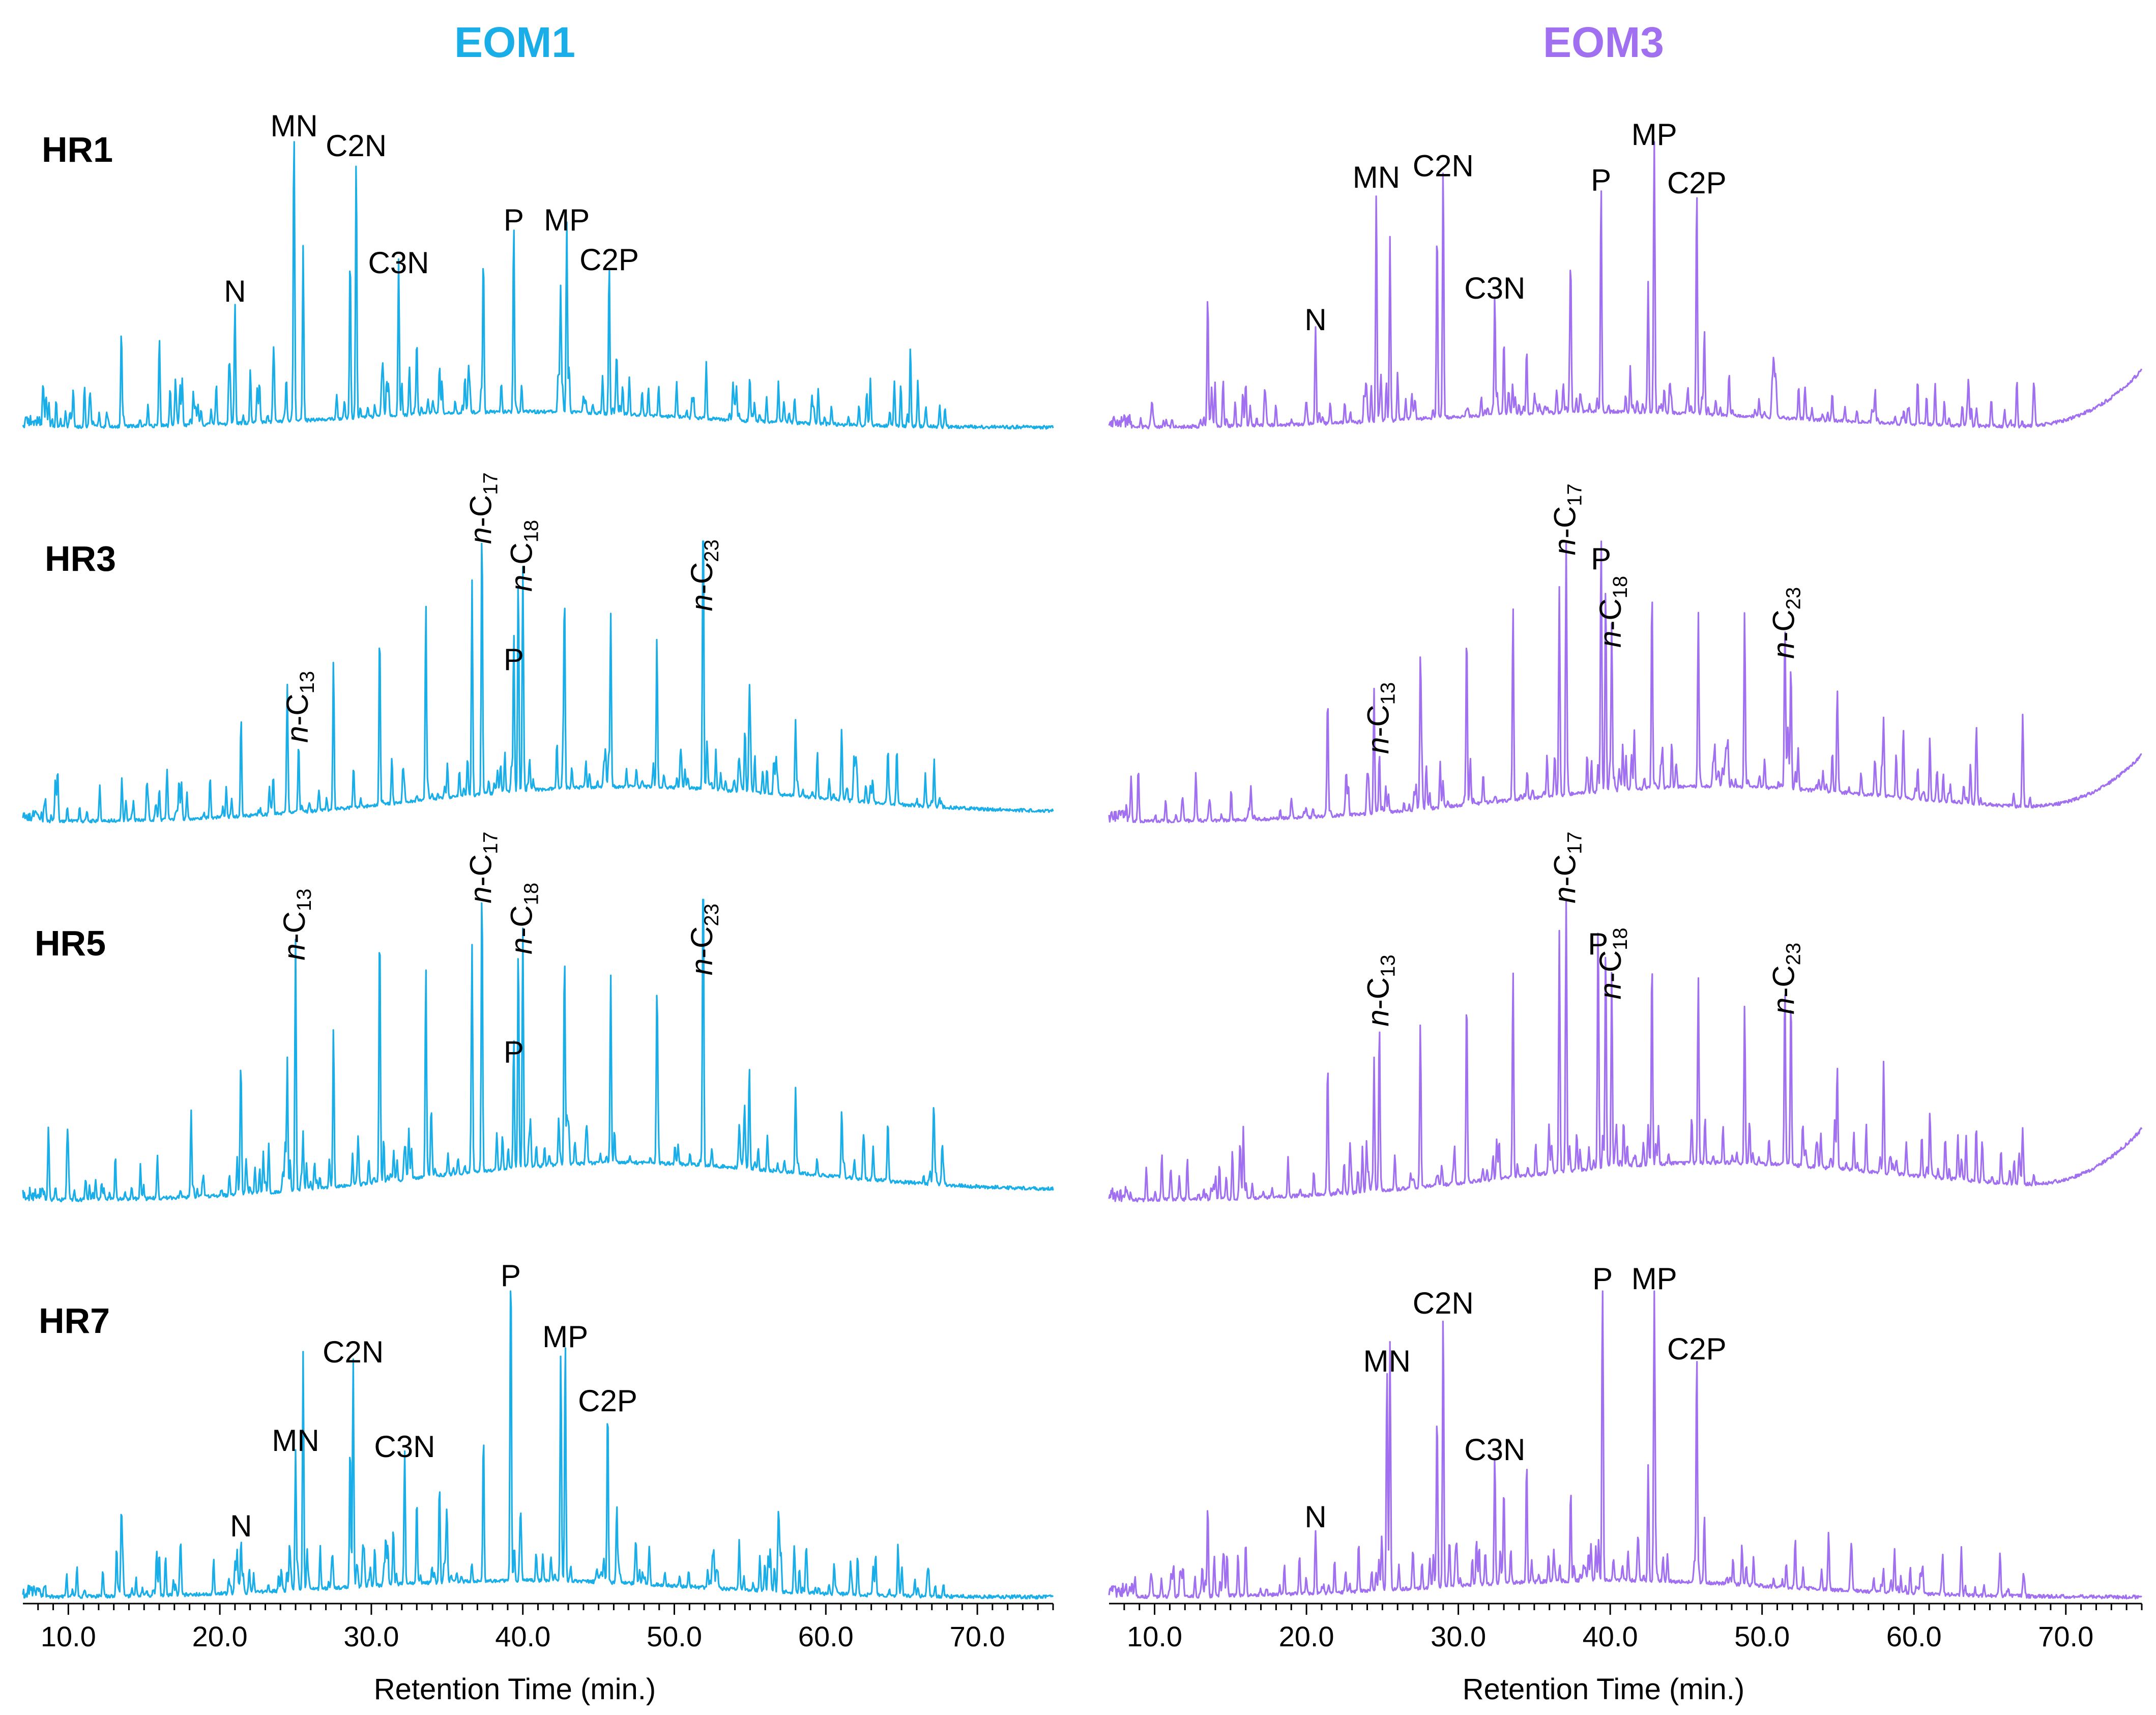 The image size is (2156, 1715). I want to click on trace-EOM3-HR3, so click(1625, 682).